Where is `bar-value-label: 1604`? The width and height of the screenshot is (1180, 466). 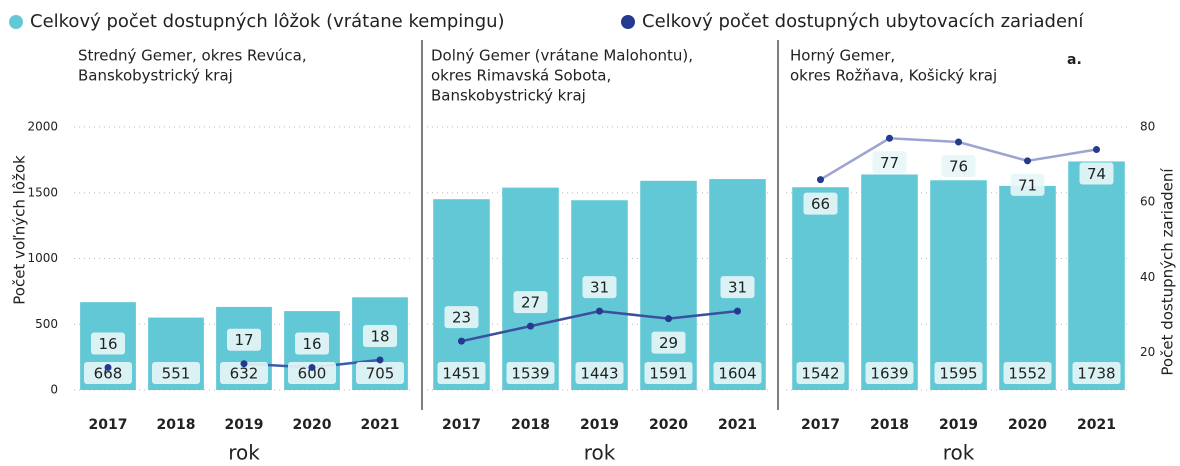 bar-value-label: 1604 is located at coordinates (737, 374).